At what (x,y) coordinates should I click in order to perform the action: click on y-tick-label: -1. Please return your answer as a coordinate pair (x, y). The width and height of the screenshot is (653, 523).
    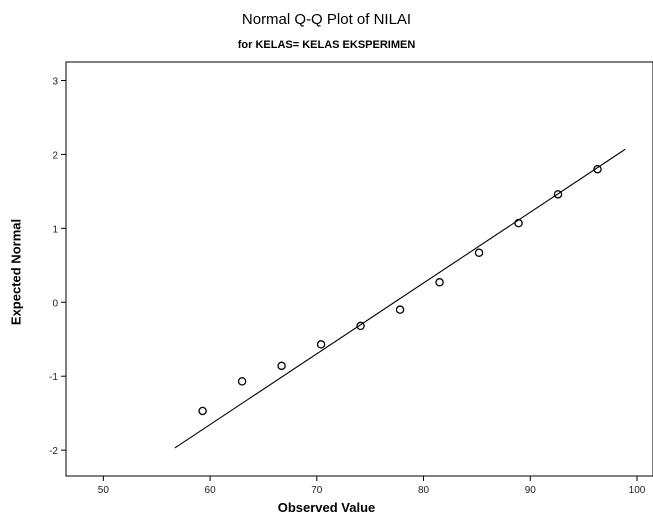
    Looking at the image, I should click on (53, 377).